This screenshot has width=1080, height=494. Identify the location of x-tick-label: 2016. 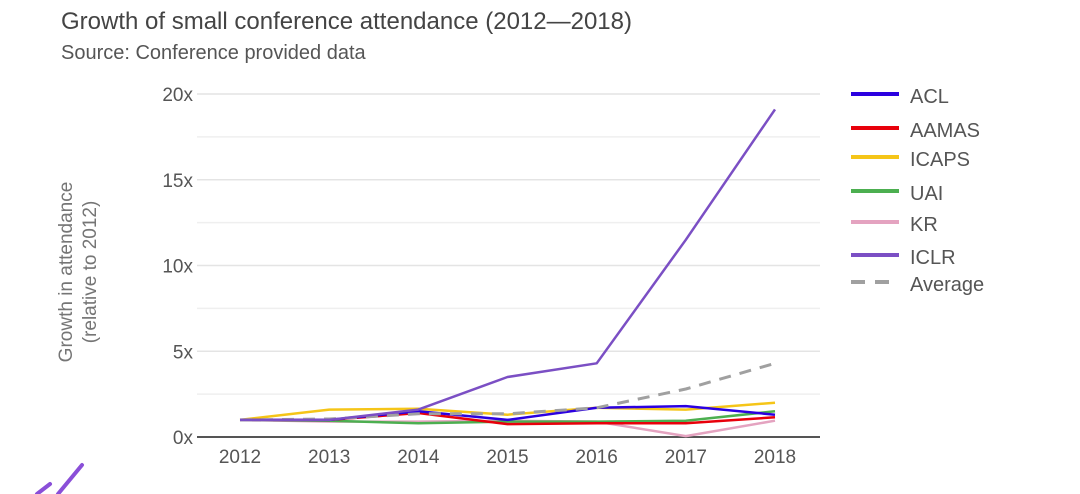
(597, 457).